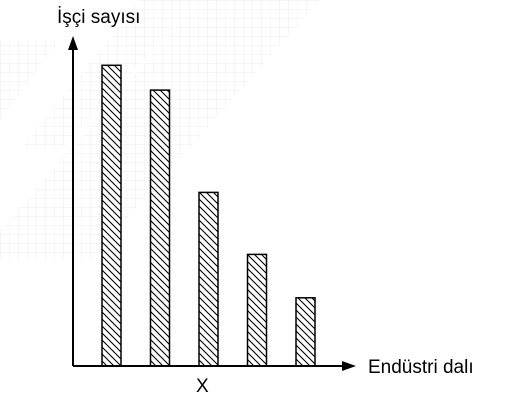 The height and width of the screenshot is (398, 511). Describe the element at coordinates (202, 386) in the screenshot. I see `x-axis-marker: X` at that location.